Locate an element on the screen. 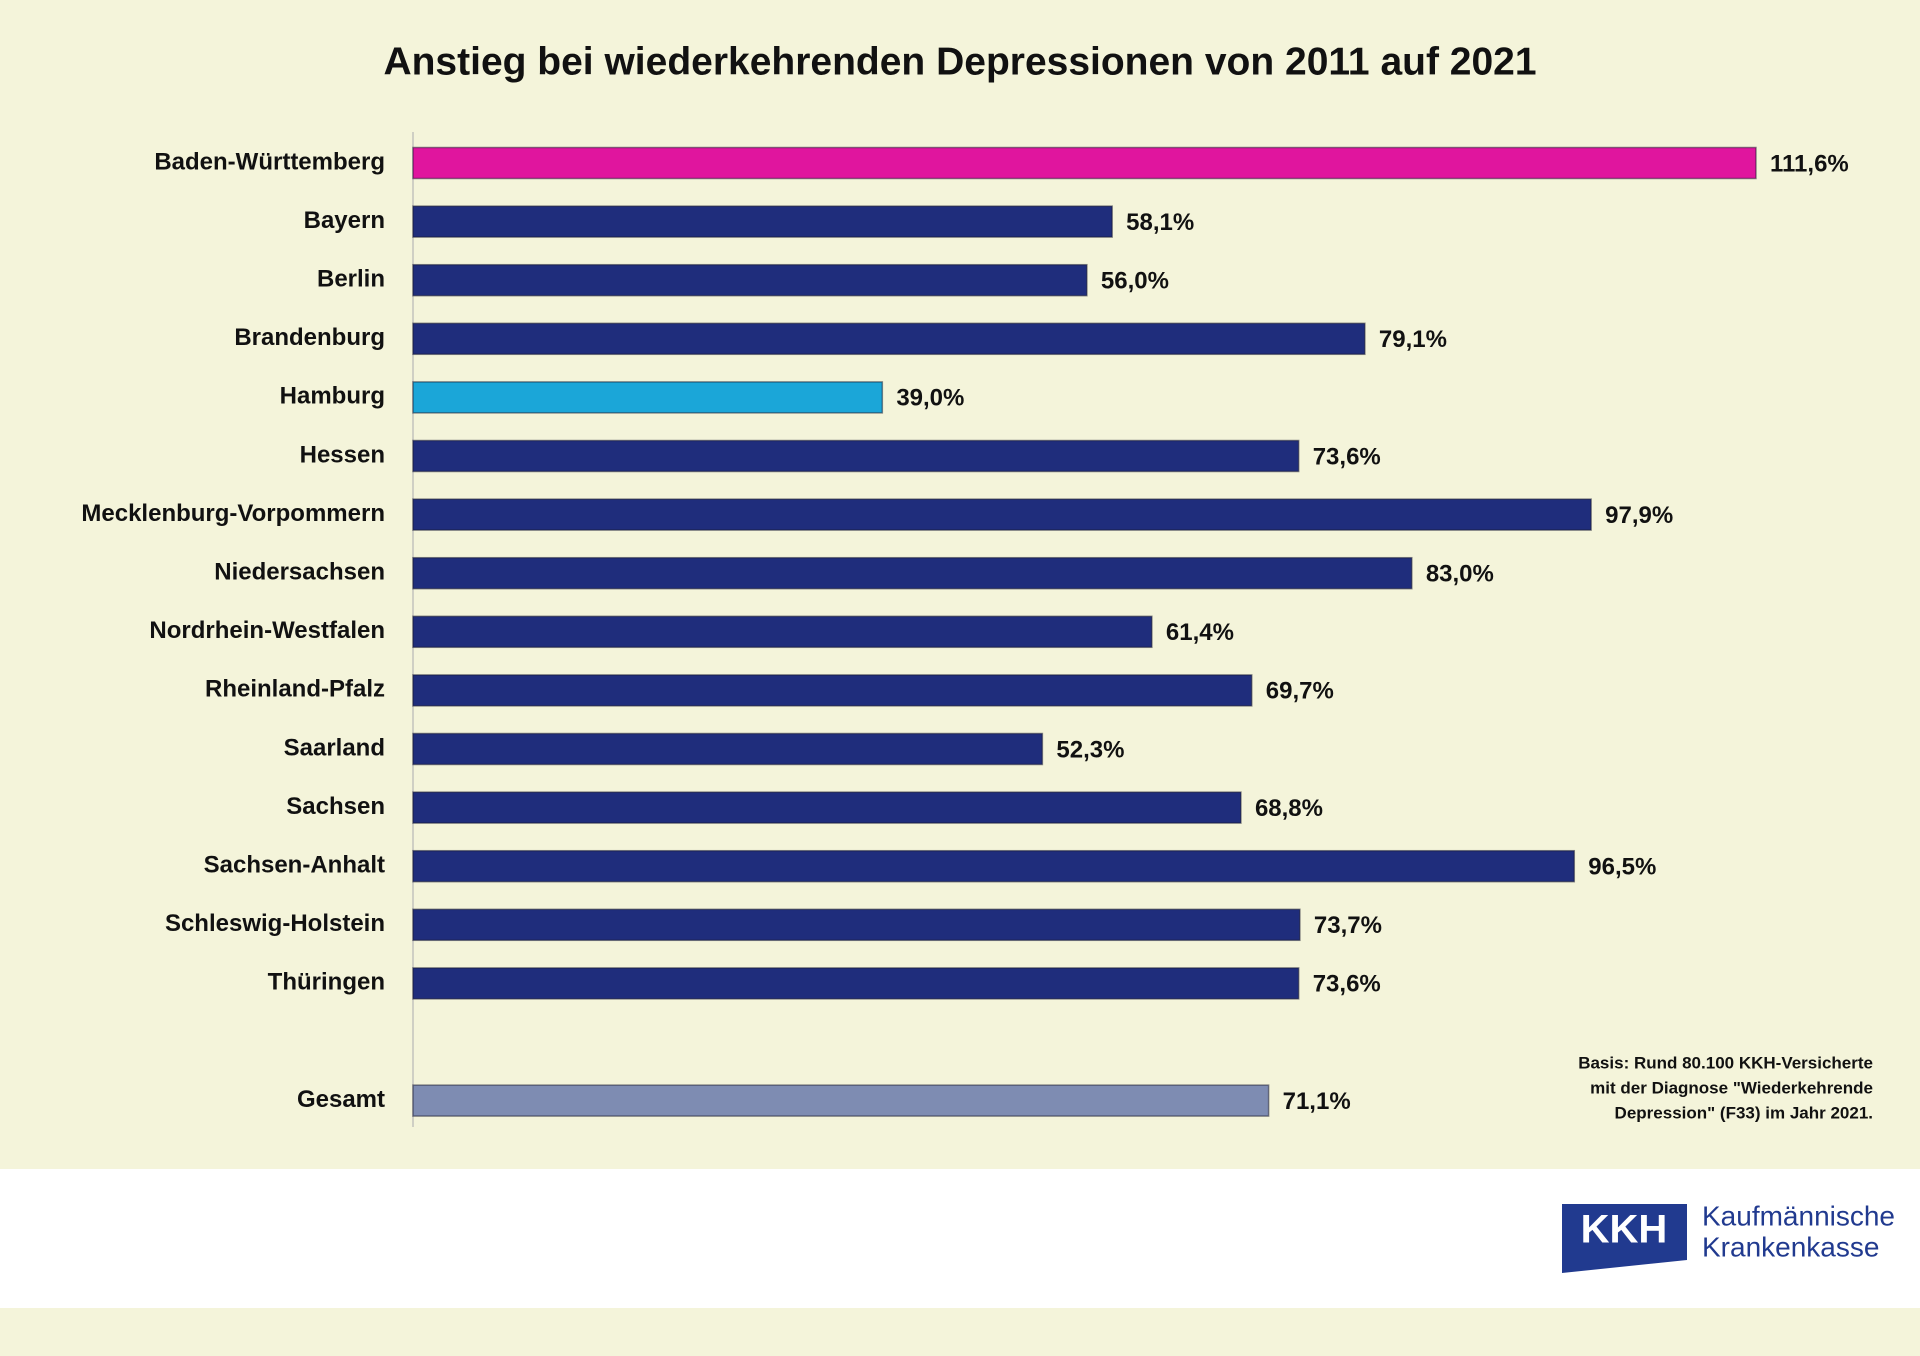 Image resolution: width=1920 pixels, height=1356 pixels. category-label: Gesamt is located at coordinates (341, 1099).